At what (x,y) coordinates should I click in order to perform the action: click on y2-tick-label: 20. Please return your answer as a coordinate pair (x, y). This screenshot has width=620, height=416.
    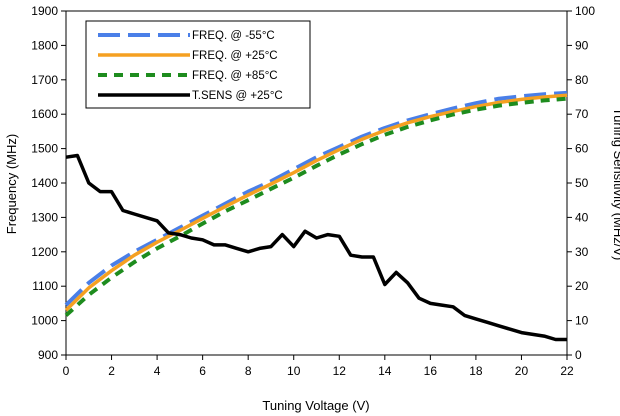
    Looking at the image, I should click on (582, 286).